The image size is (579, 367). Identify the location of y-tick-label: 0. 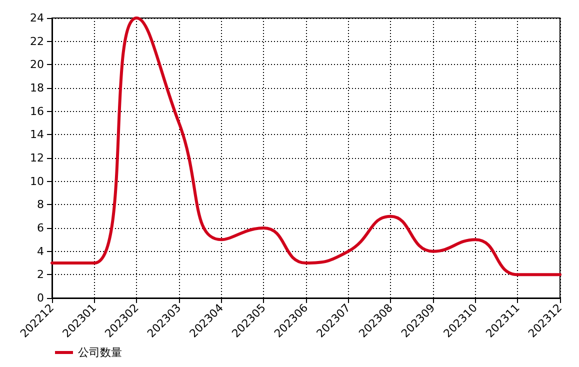
(40, 298).